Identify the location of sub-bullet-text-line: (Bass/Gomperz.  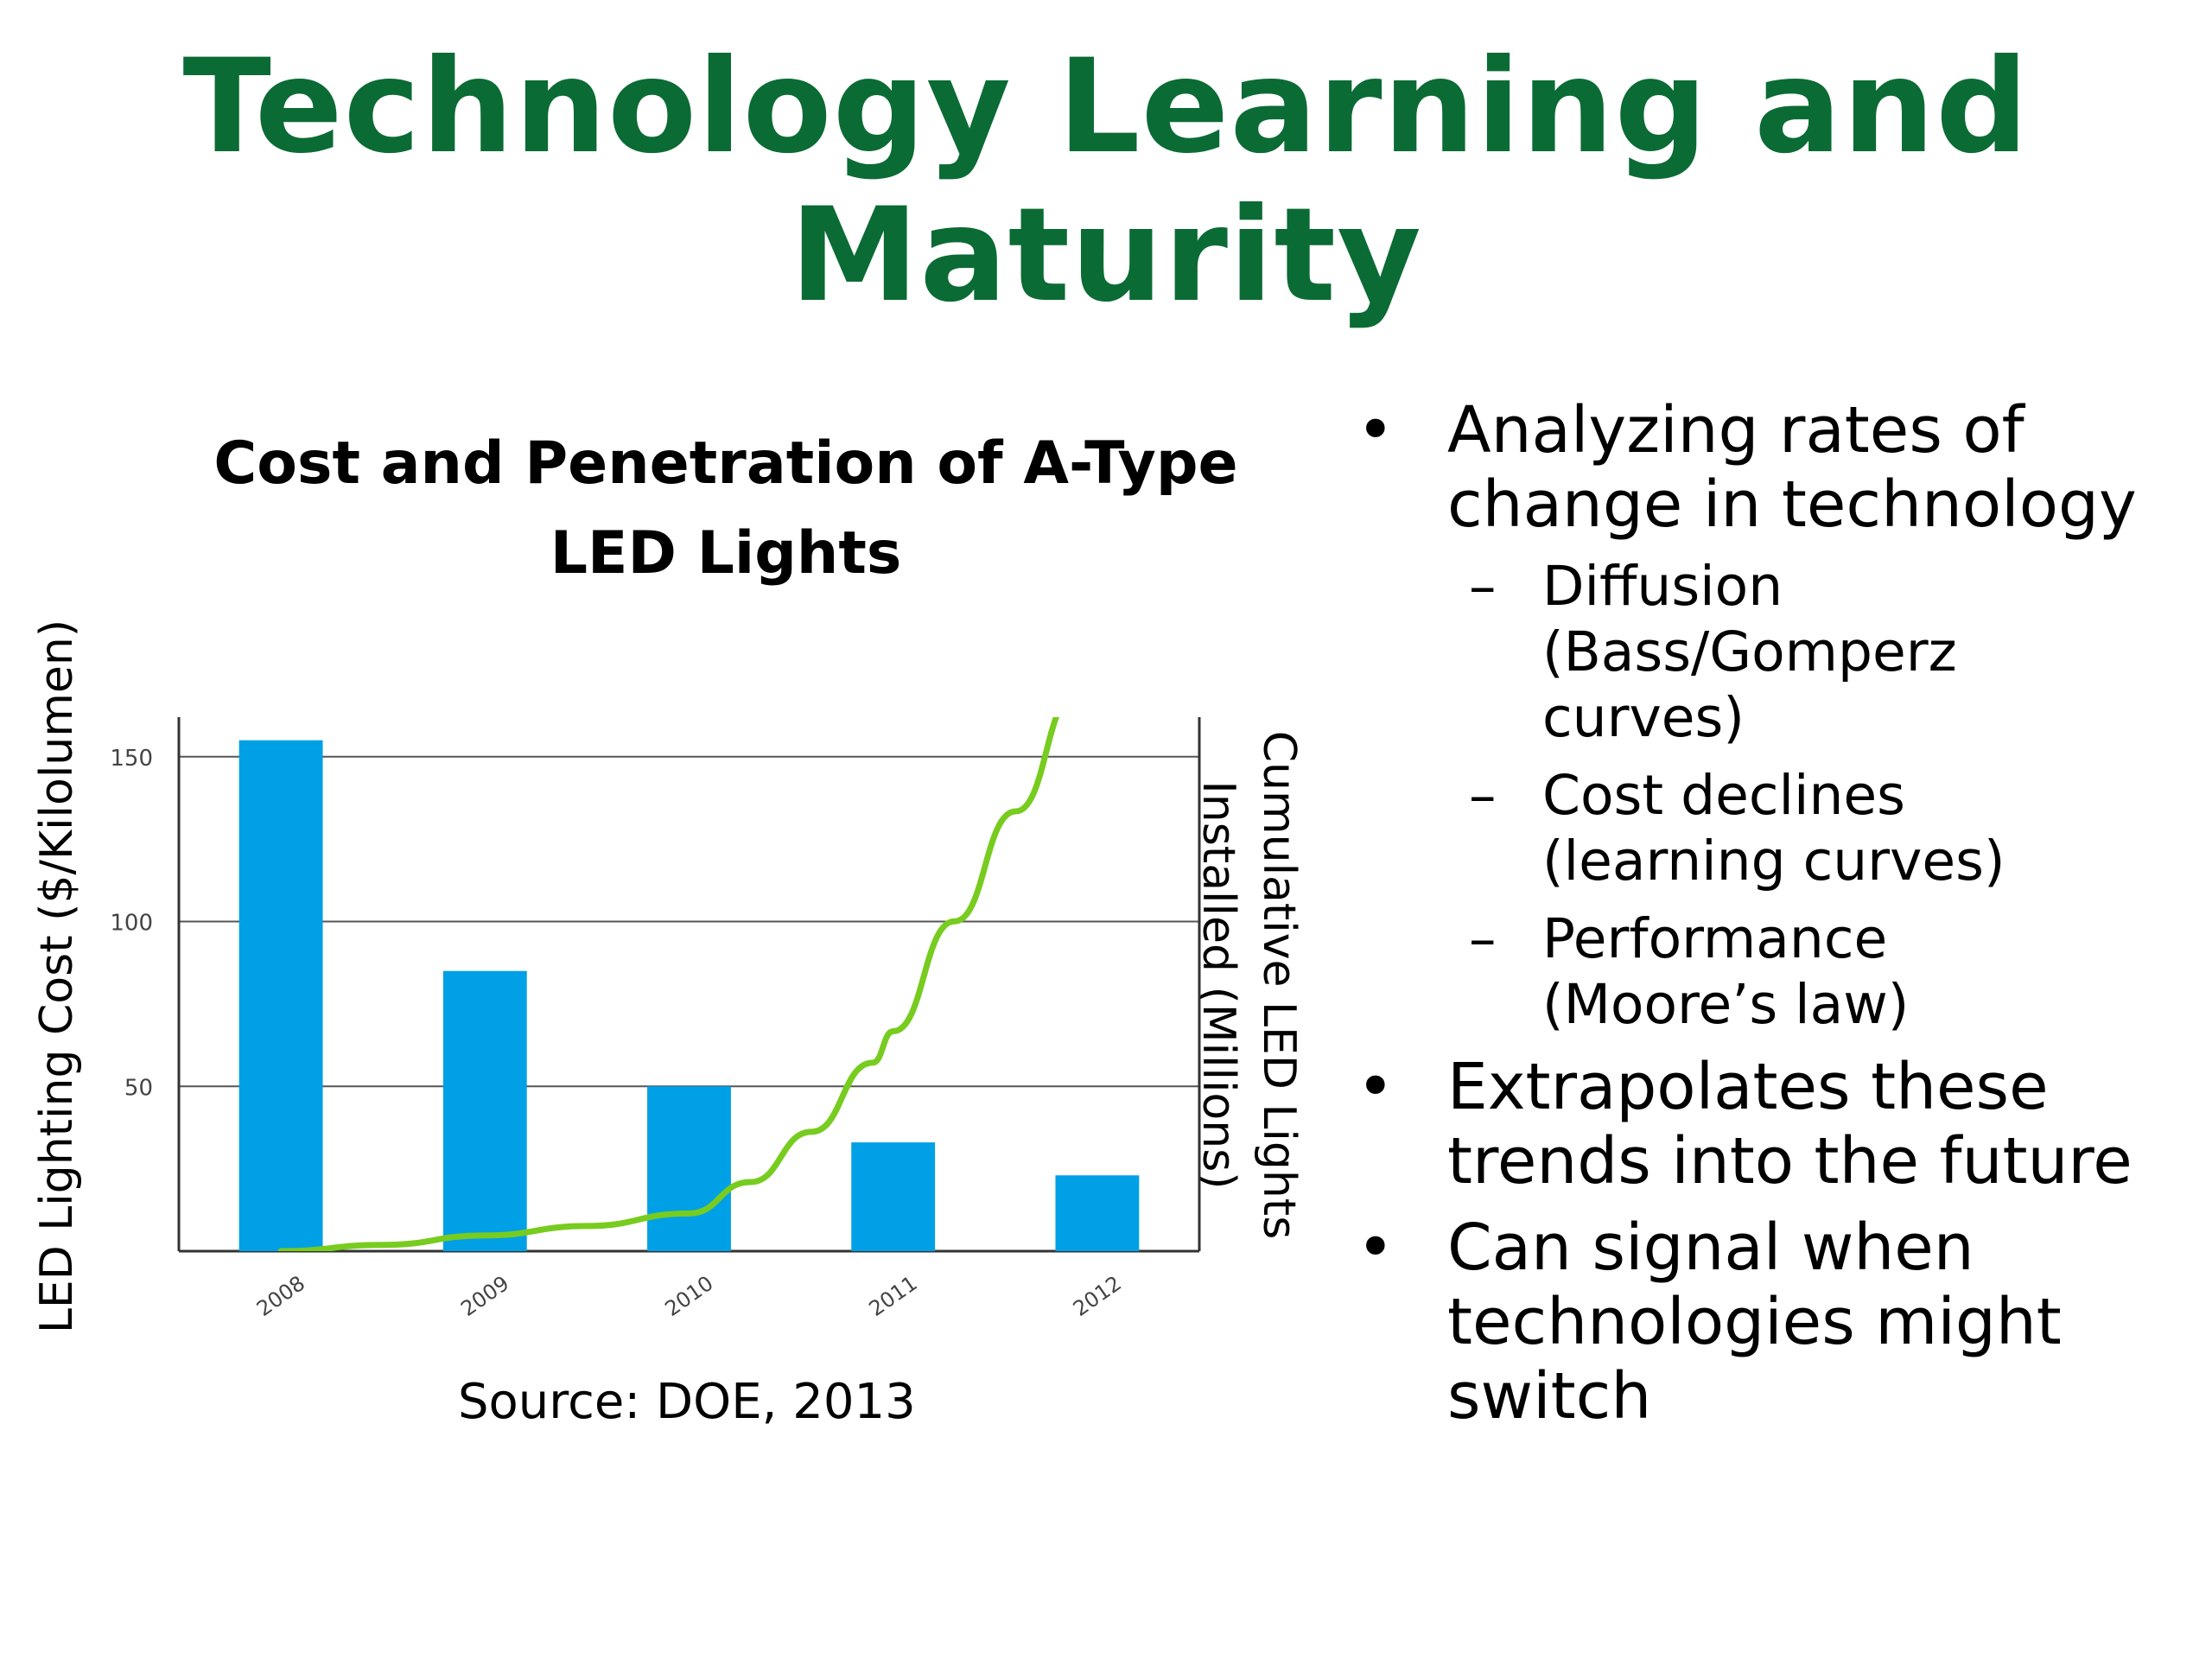
(1749, 651).